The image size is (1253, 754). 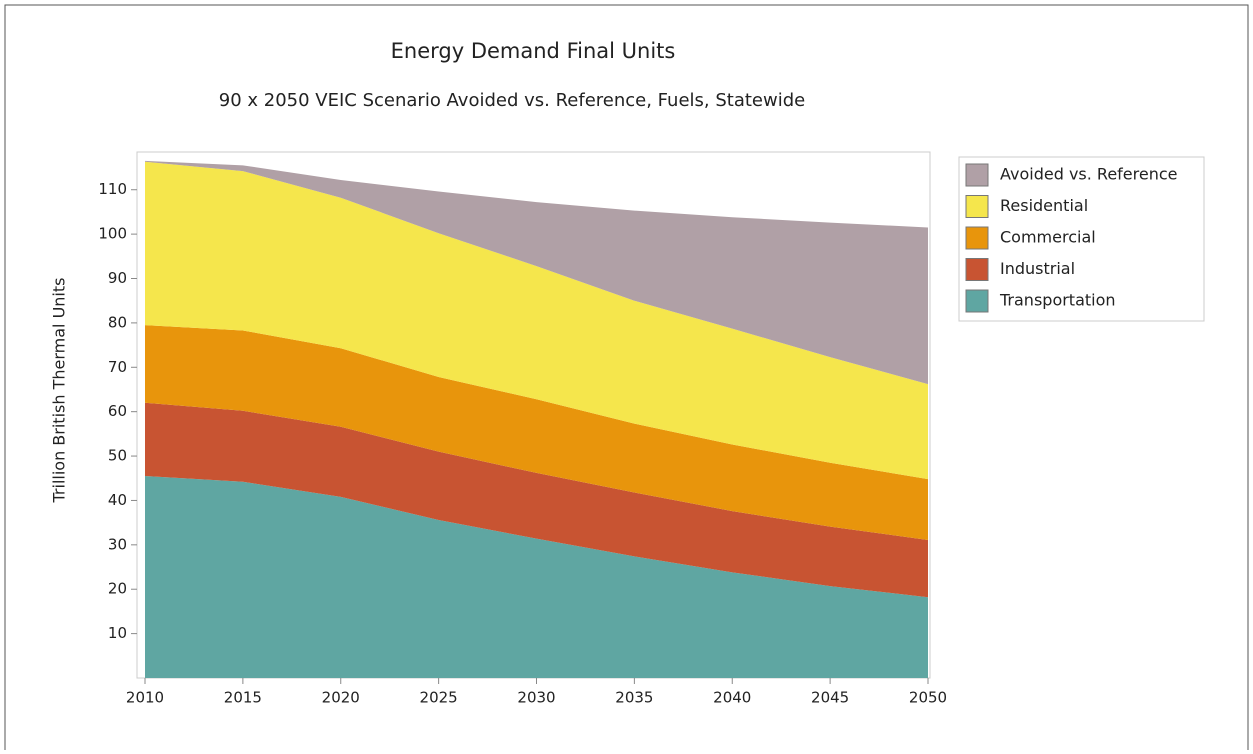 I want to click on legend-label: Industrial, so click(x=1037, y=268).